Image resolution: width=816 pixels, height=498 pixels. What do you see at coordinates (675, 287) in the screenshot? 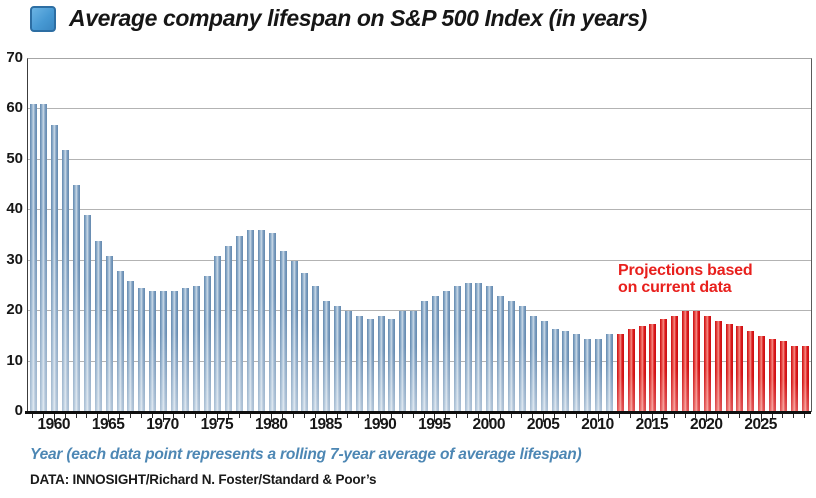
I see `projection-annotation-line2: on current data` at bounding box center [675, 287].